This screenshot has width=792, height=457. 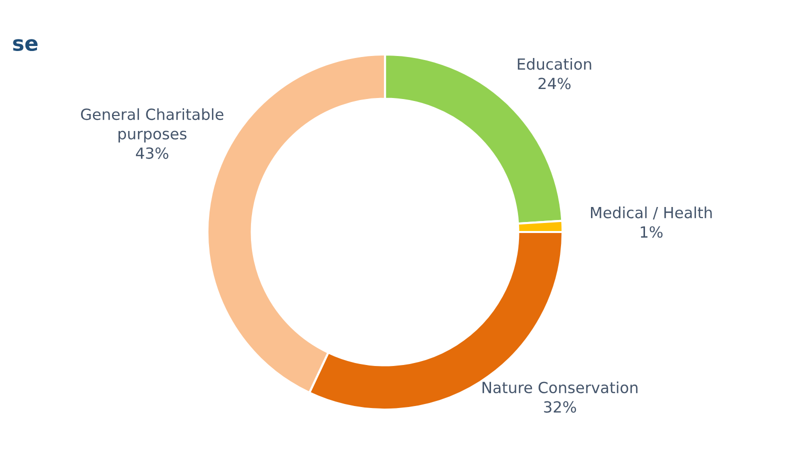 What do you see at coordinates (152, 153) in the screenshot?
I see `data-label: 43%` at bounding box center [152, 153].